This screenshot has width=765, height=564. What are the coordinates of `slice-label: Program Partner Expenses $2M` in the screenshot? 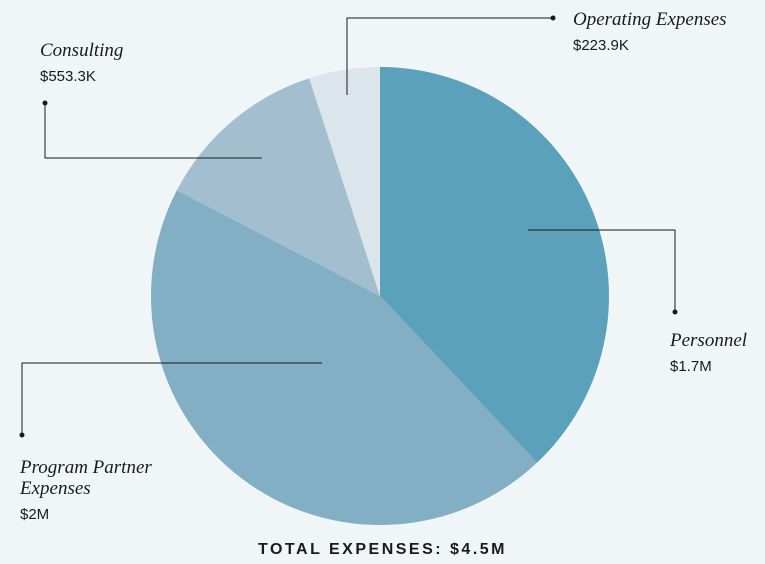 It's located at (110, 490).